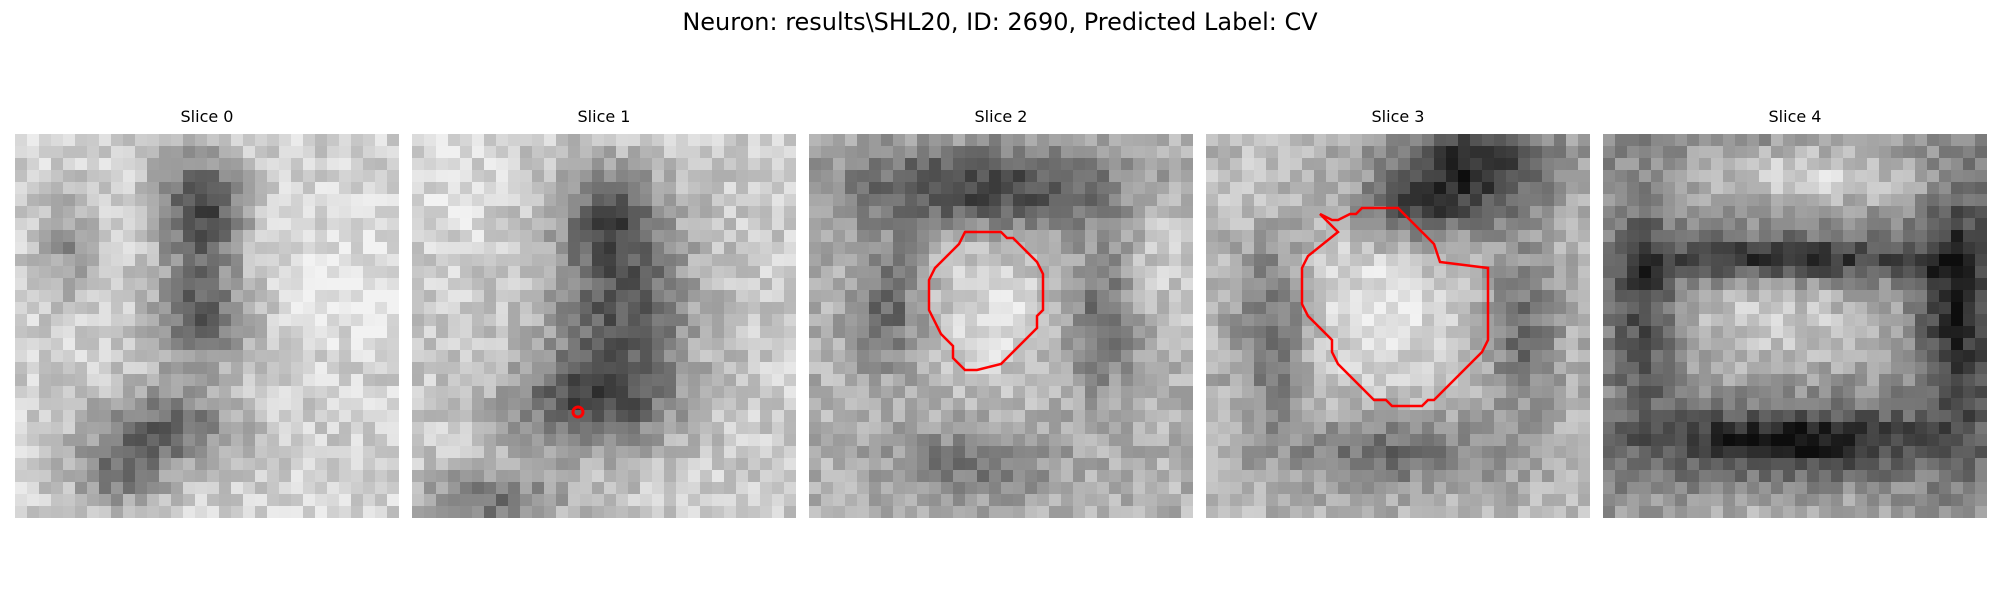  I want to click on slice-panel-0: Slice 0, so click(207, 313).